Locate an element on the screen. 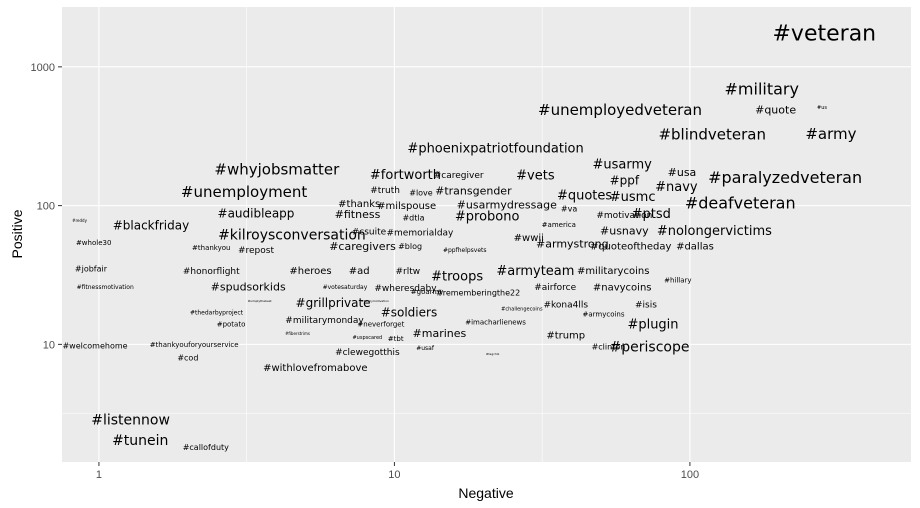 This screenshot has height=508, width=920. word-label: #motivation is located at coordinates (624, 216).